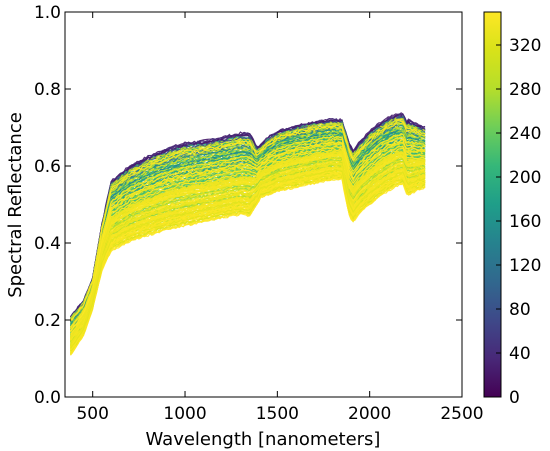 The height and width of the screenshot is (451, 550). Describe the element at coordinates (525, 134) in the screenshot. I see `colorbar-tick-label: 240` at that location.